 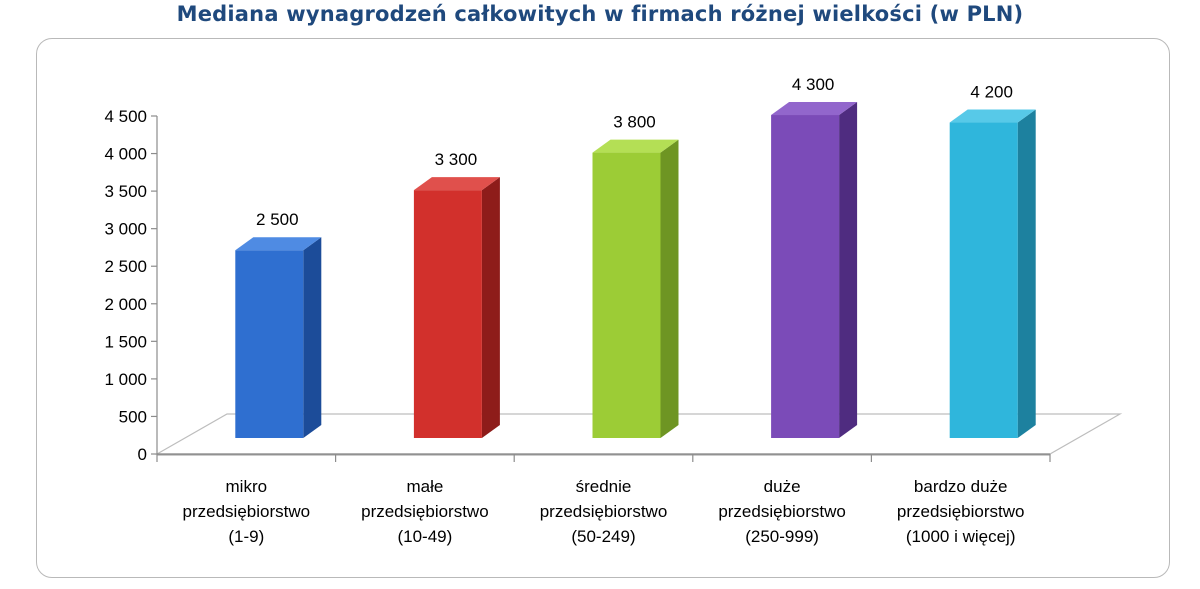 I want to click on category-label-line: mikro, so click(x=247, y=486).